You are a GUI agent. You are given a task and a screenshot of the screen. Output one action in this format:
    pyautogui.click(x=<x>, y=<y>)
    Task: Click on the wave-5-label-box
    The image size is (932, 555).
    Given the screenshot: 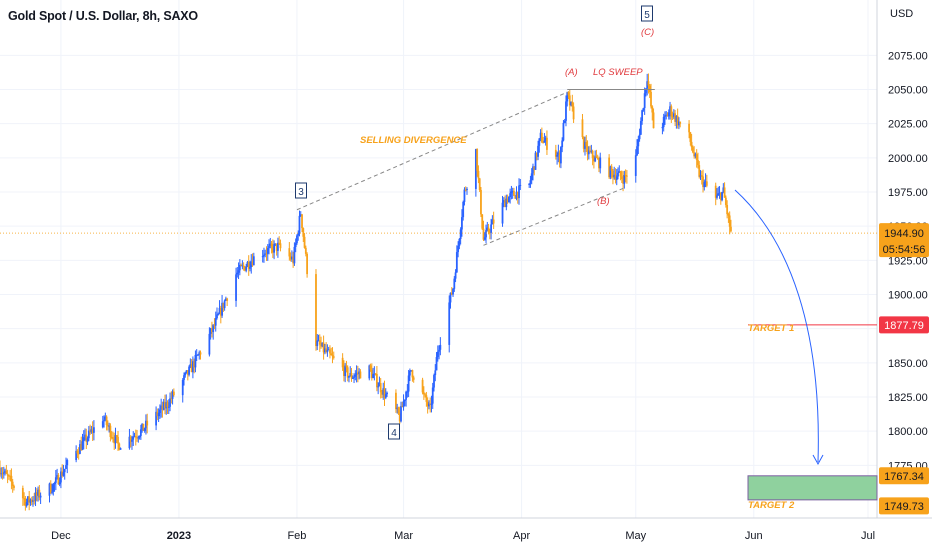 What is the action you would take?
    pyautogui.click(x=647, y=13)
    